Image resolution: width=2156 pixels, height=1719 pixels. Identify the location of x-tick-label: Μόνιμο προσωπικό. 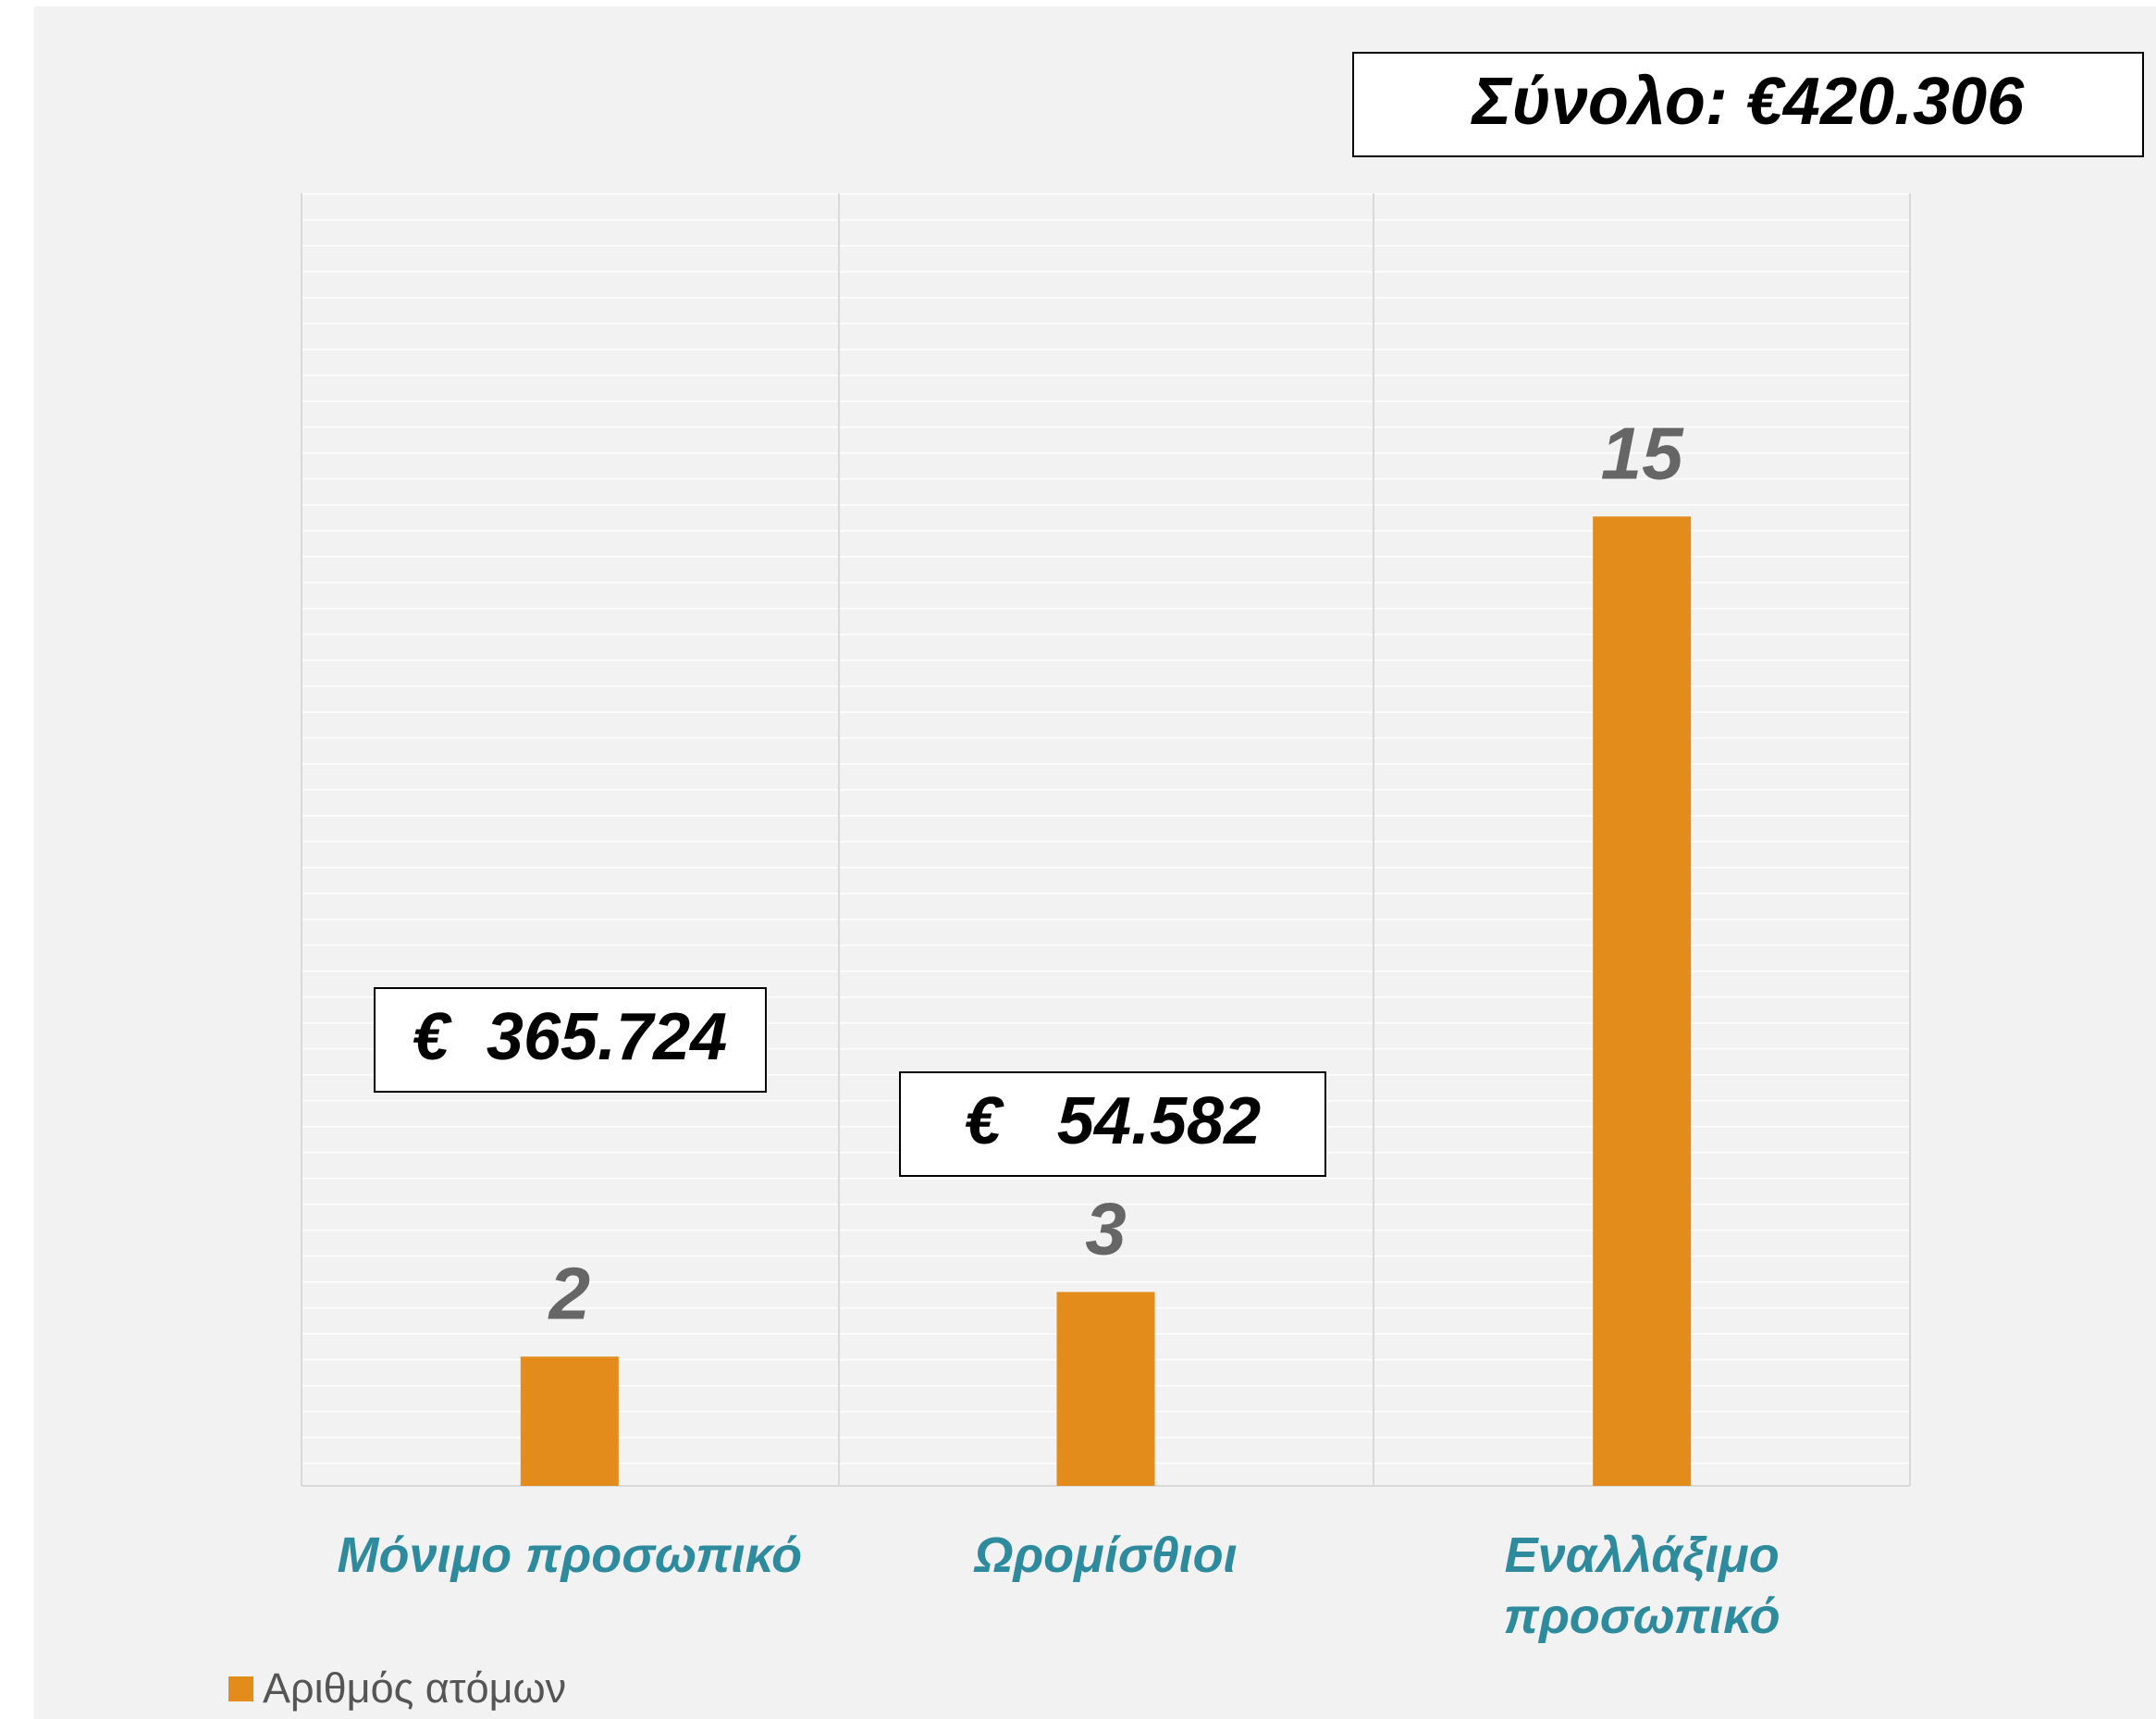
(570, 1555).